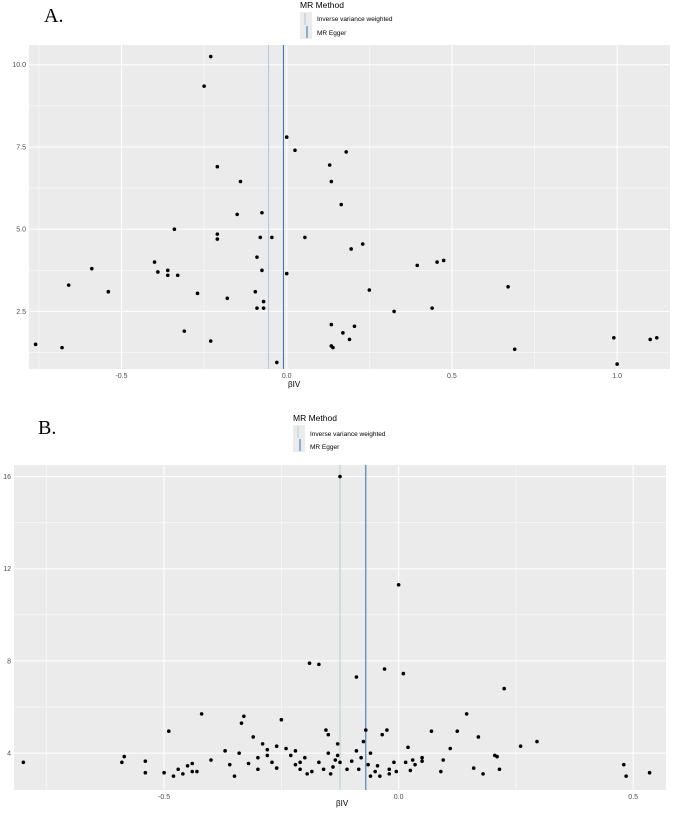 This screenshot has height=815, width=676. I want to click on panel-b-x-tick-label: -0.5, so click(164, 797).